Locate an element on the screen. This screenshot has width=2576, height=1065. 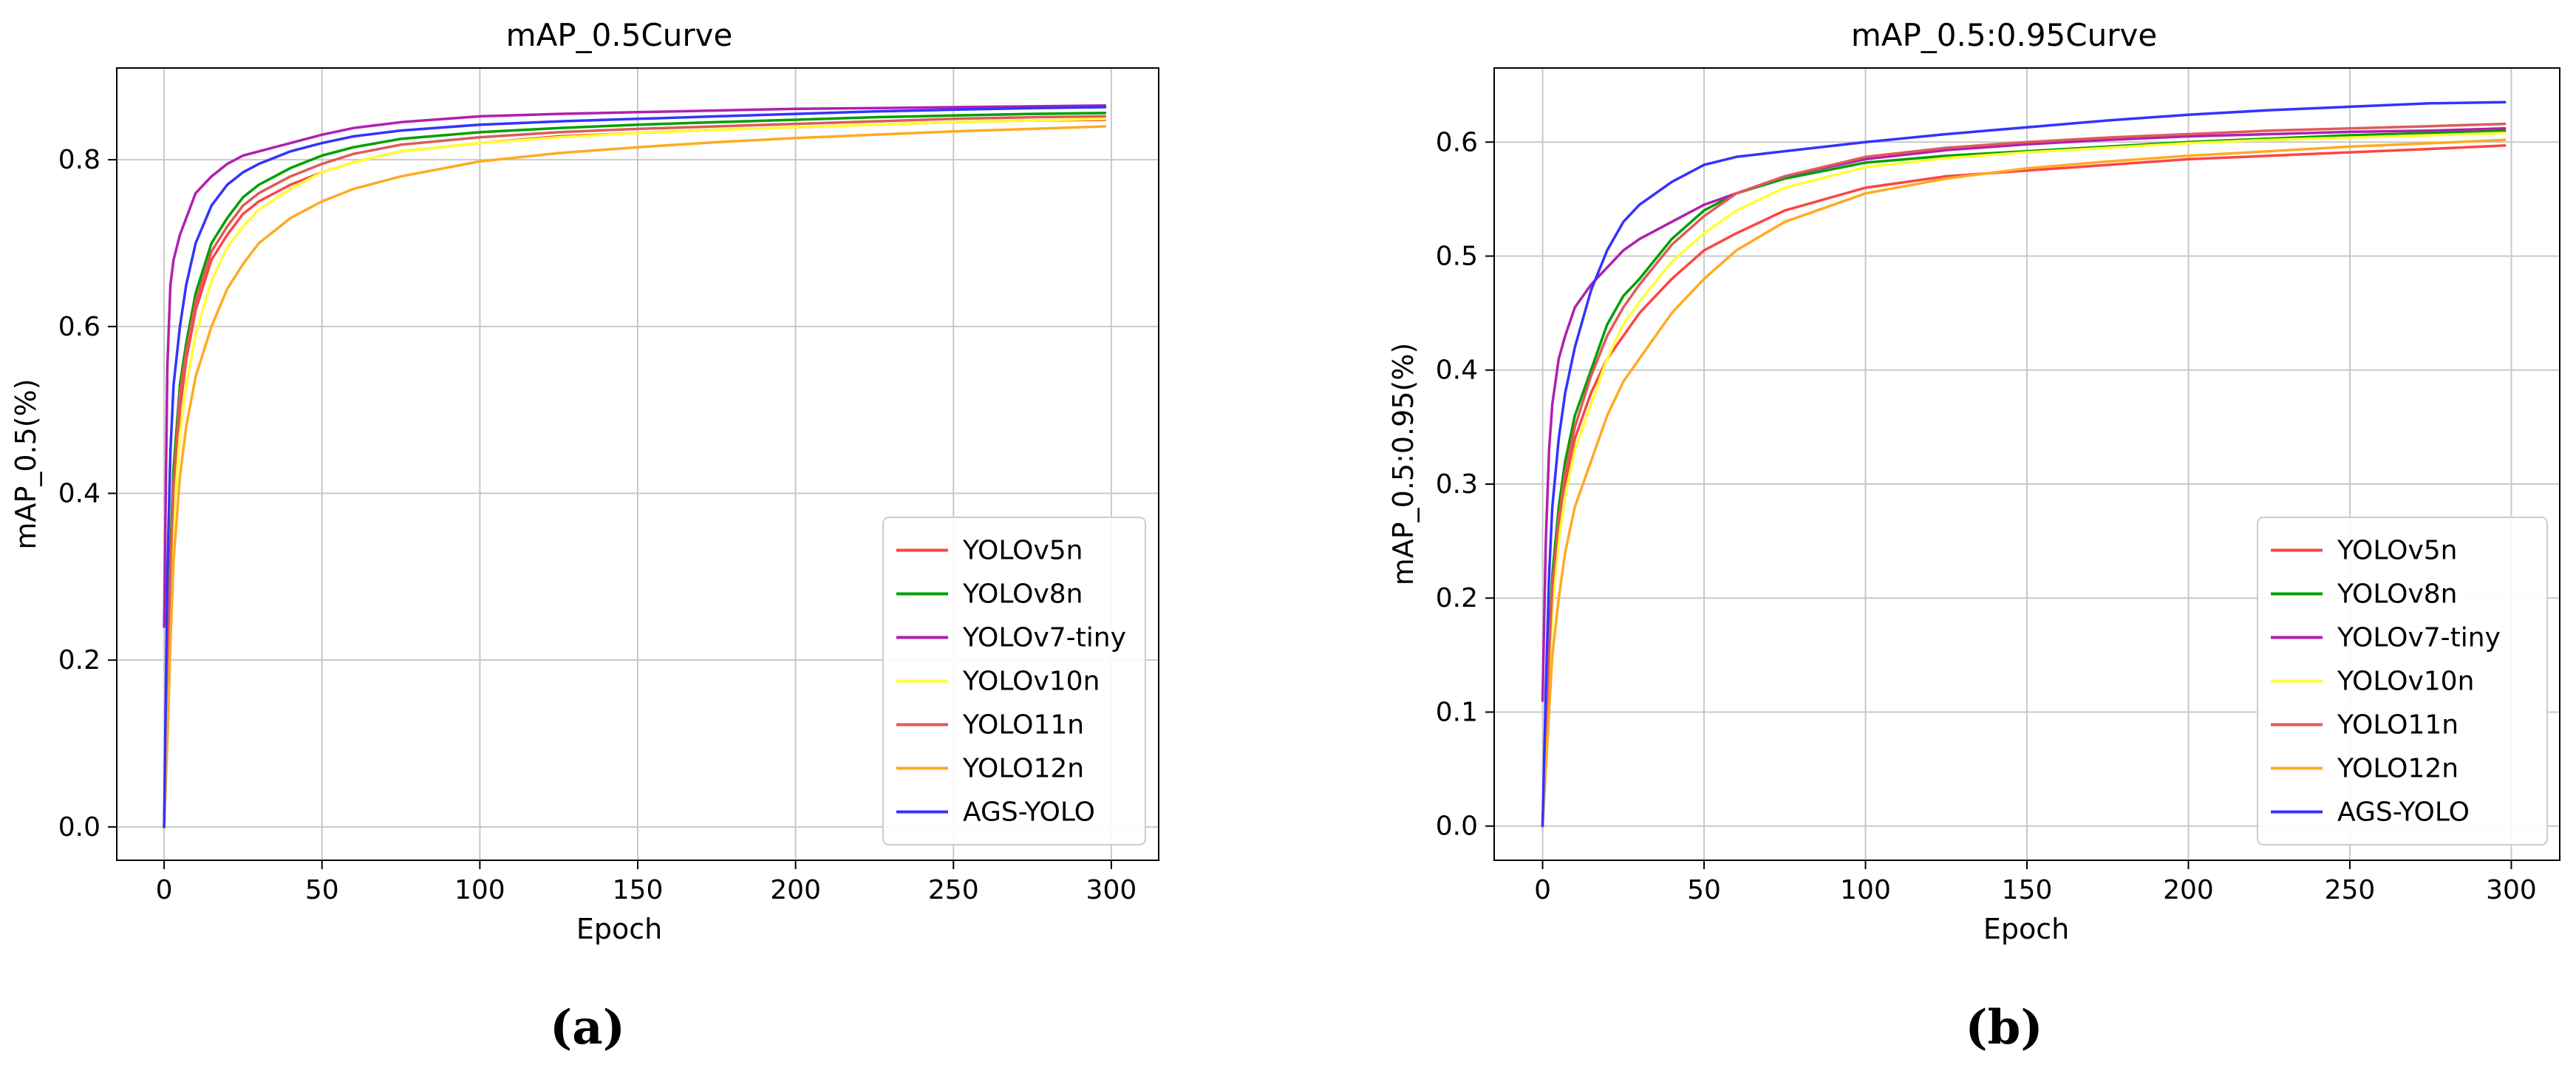
chart-title: mAP_0.5:0.95Curve is located at coordinates (2004, 35).